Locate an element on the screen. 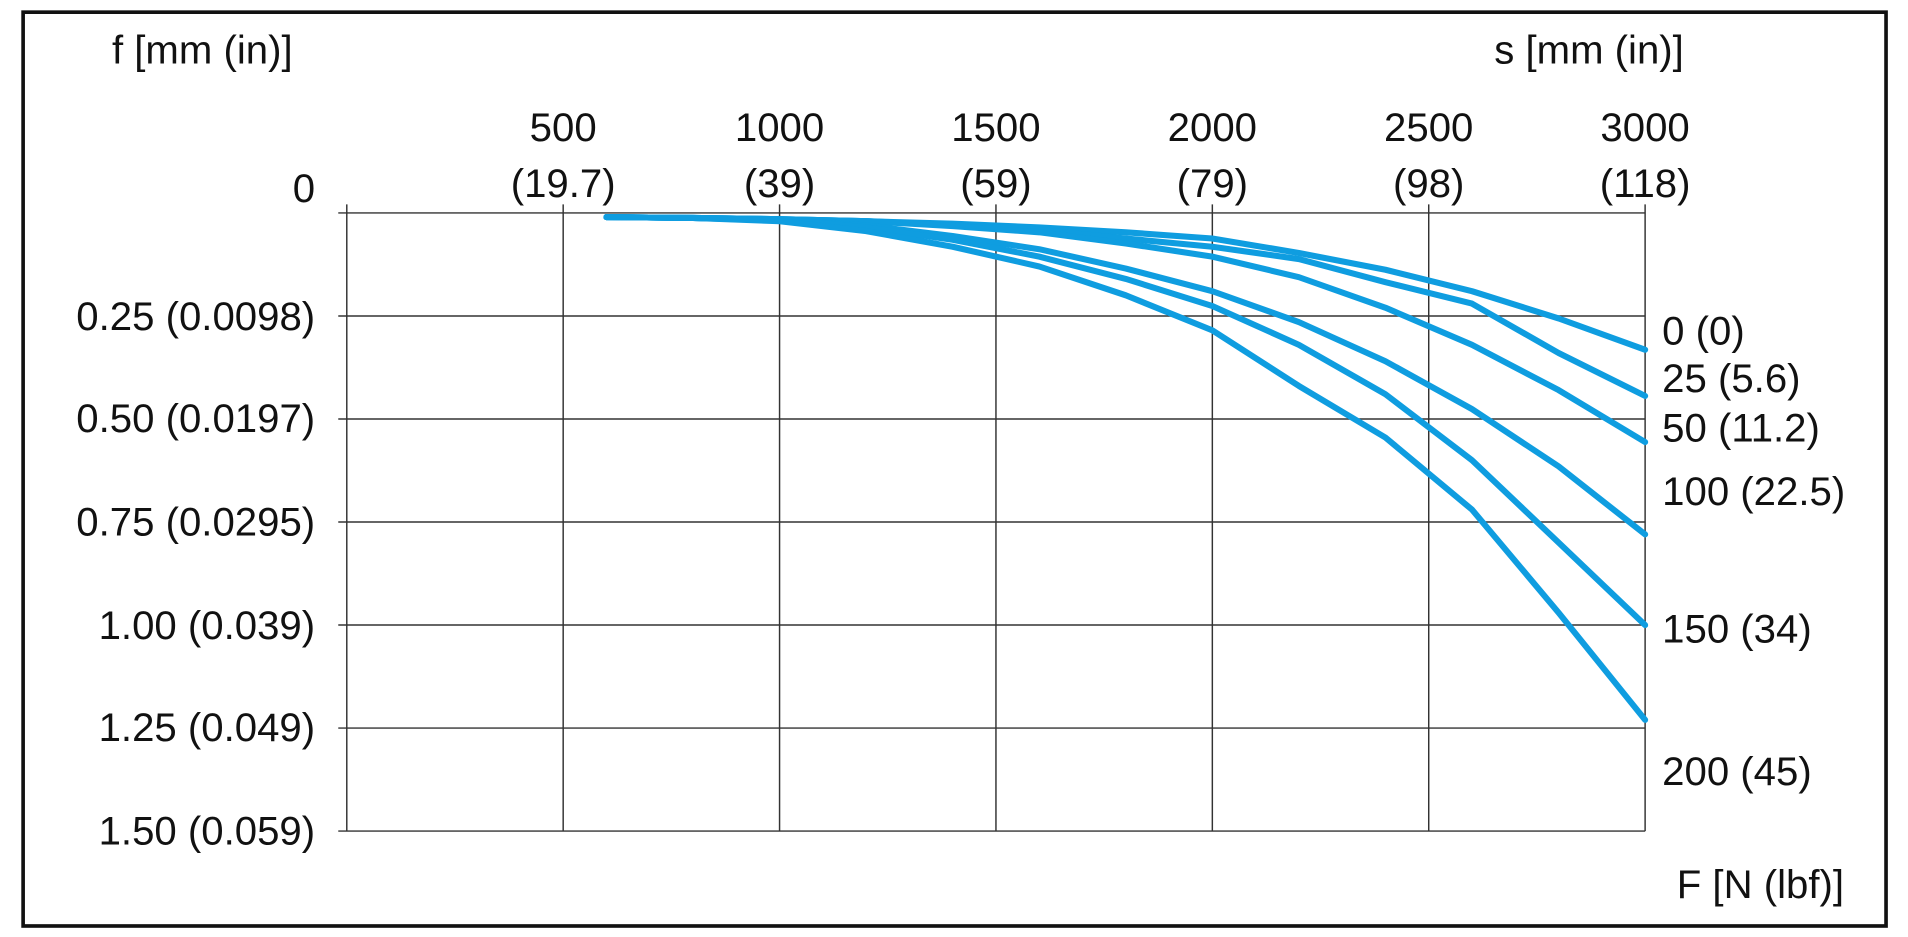 Image resolution: width=1908 pixels, height=937 pixels. x-tick-label: 3000 (118) is located at coordinates (1645, 155).